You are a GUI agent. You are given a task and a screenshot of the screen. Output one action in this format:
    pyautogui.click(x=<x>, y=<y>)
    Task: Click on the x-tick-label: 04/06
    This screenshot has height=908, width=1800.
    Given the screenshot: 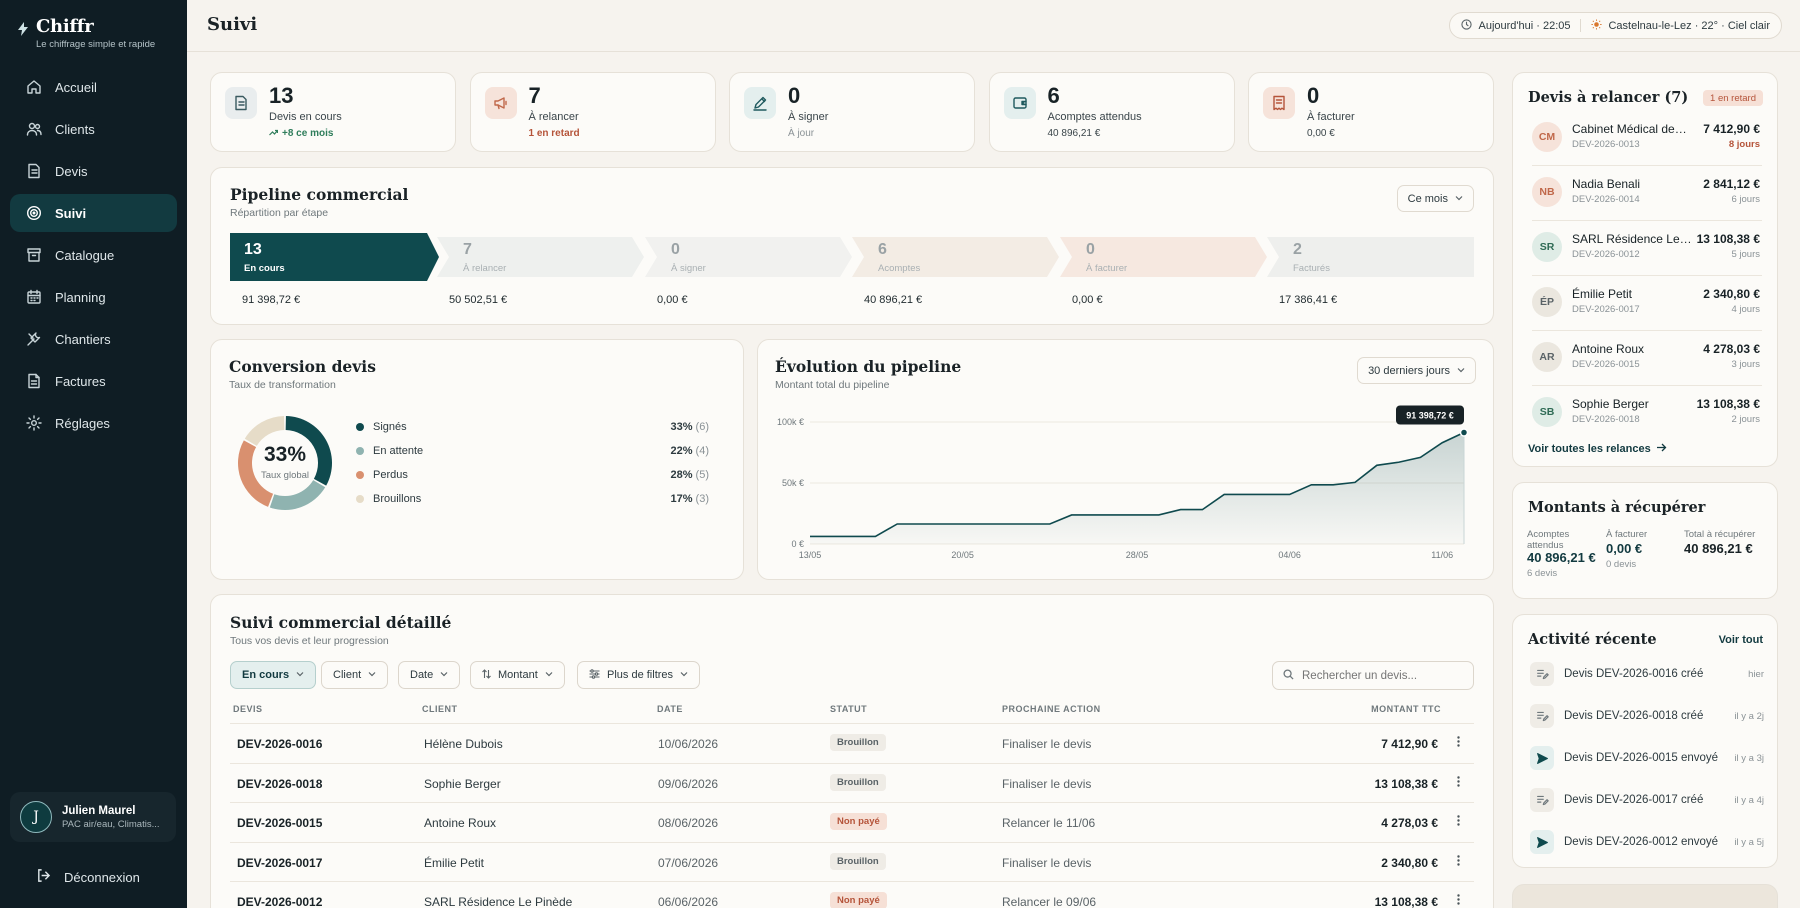 What is the action you would take?
    pyautogui.click(x=1289, y=555)
    